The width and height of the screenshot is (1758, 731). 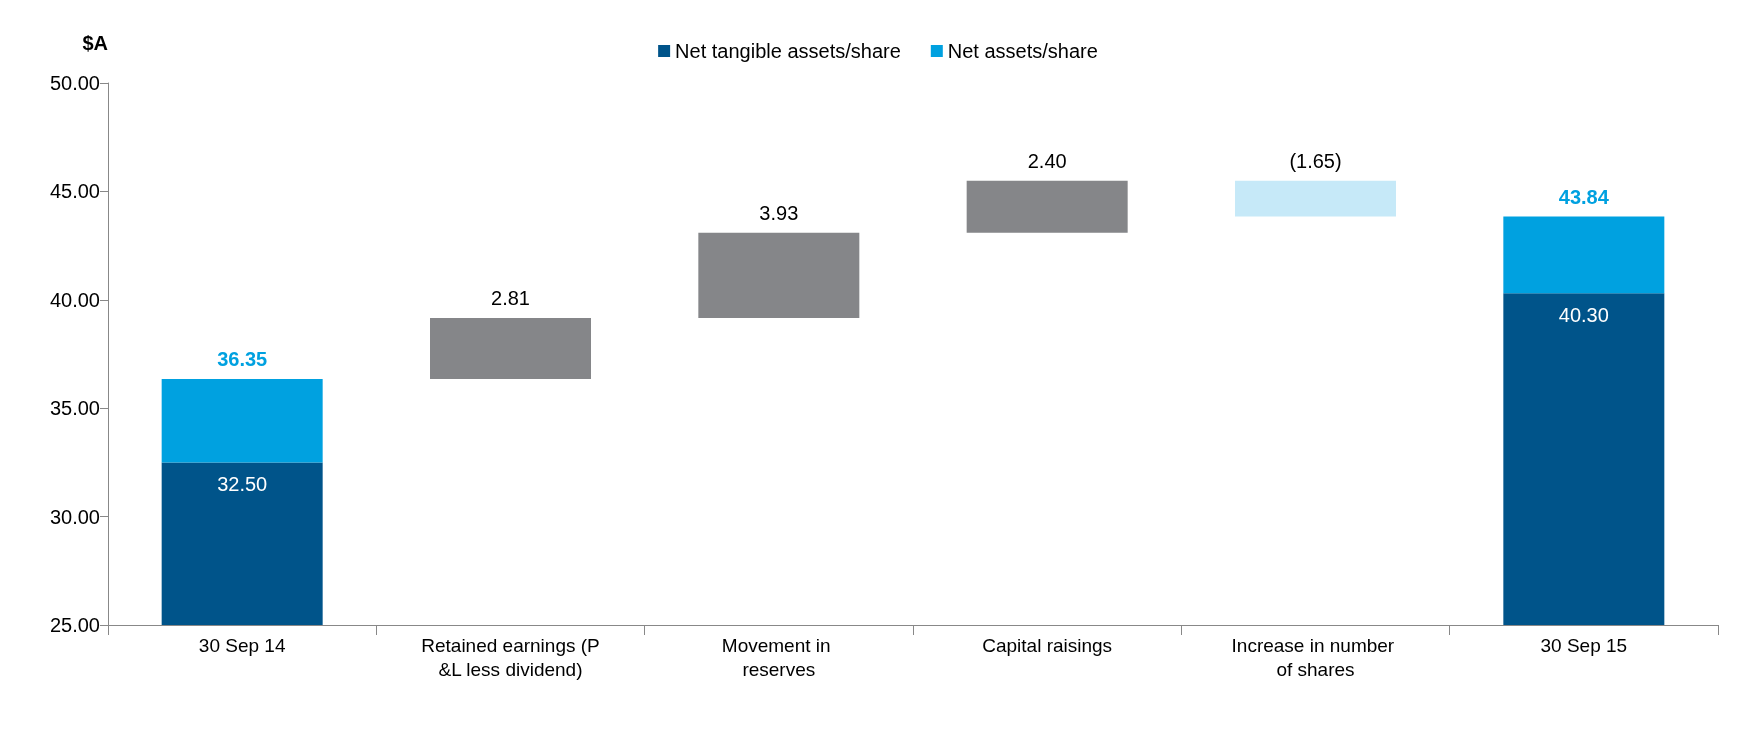 What do you see at coordinates (95, 43) in the screenshot?
I see `y-axis-title: $A` at bounding box center [95, 43].